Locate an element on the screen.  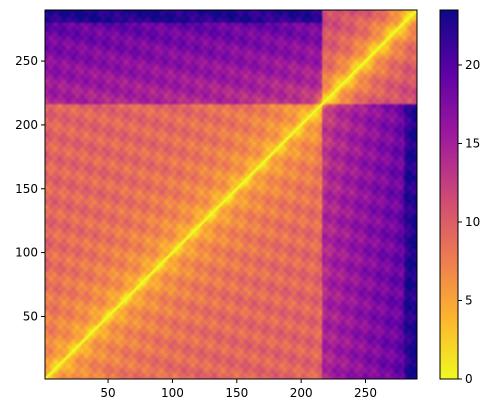
y-tick-label: 100 is located at coordinates (26, 253).